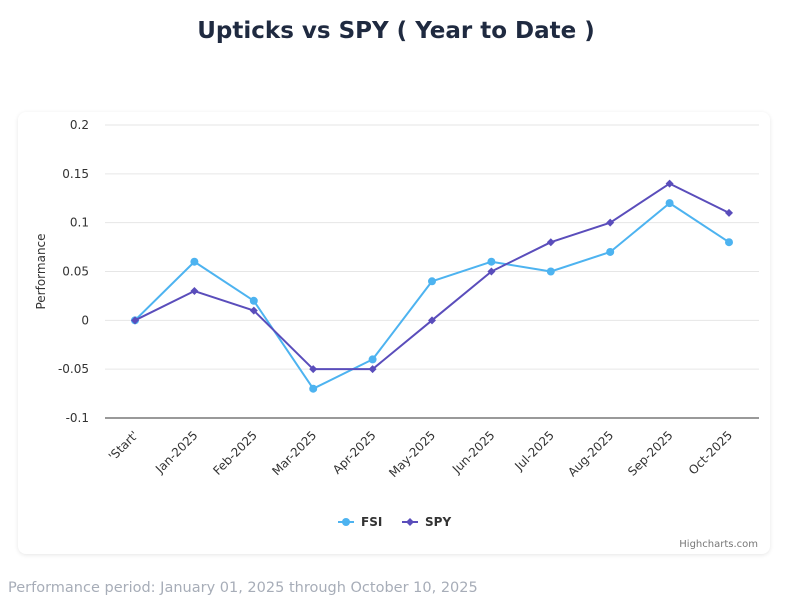 The width and height of the screenshot is (792, 614). I want to click on legend-label: FSI, so click(371, 522).